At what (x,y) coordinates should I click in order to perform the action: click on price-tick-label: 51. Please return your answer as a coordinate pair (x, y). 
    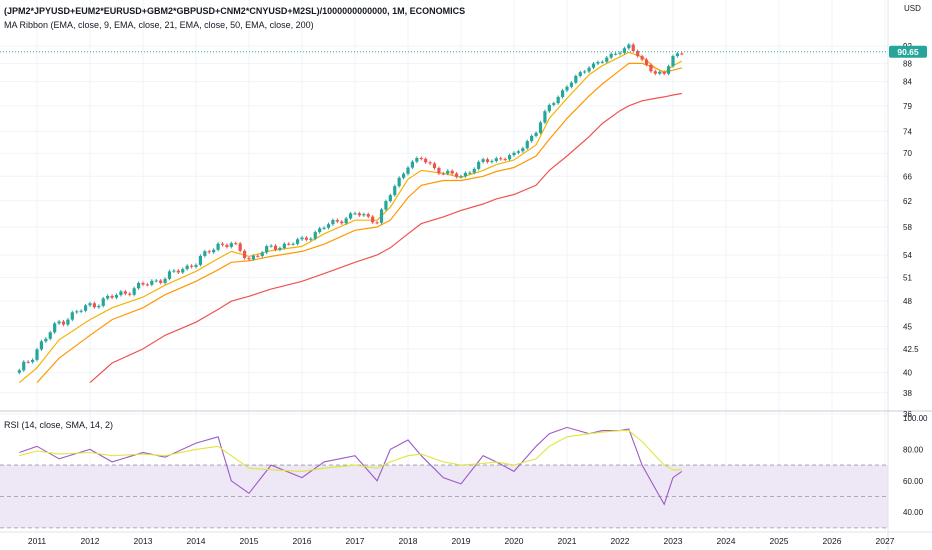
    Looking at the image, I should click on (907, 277).